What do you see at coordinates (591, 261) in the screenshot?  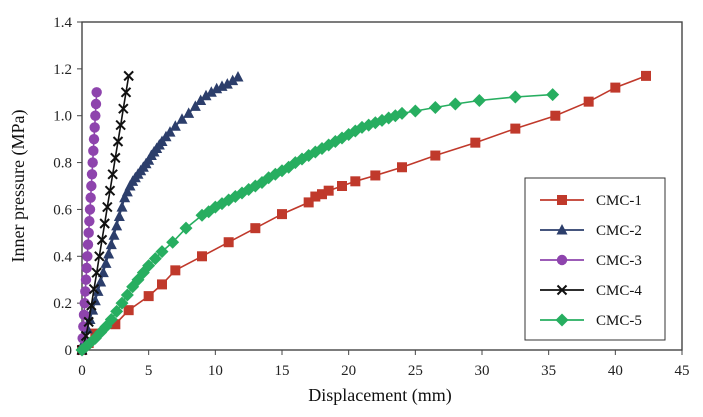 I see `legend-item-cmc-3: CMC-3` at bounding box center [591, 261].